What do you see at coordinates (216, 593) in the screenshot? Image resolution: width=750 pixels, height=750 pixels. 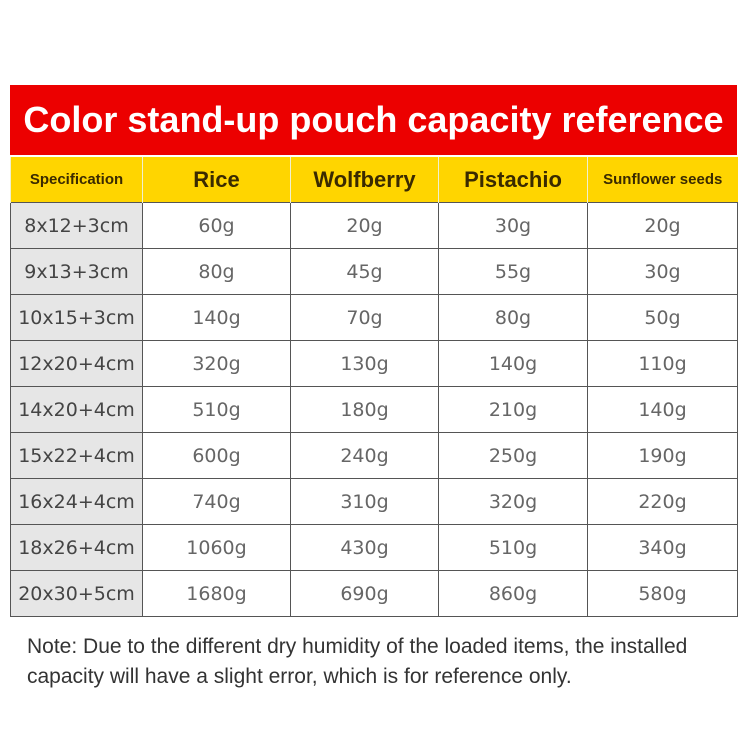 I see `capacity-cell: 1680g` at bounding box center [216, 593].